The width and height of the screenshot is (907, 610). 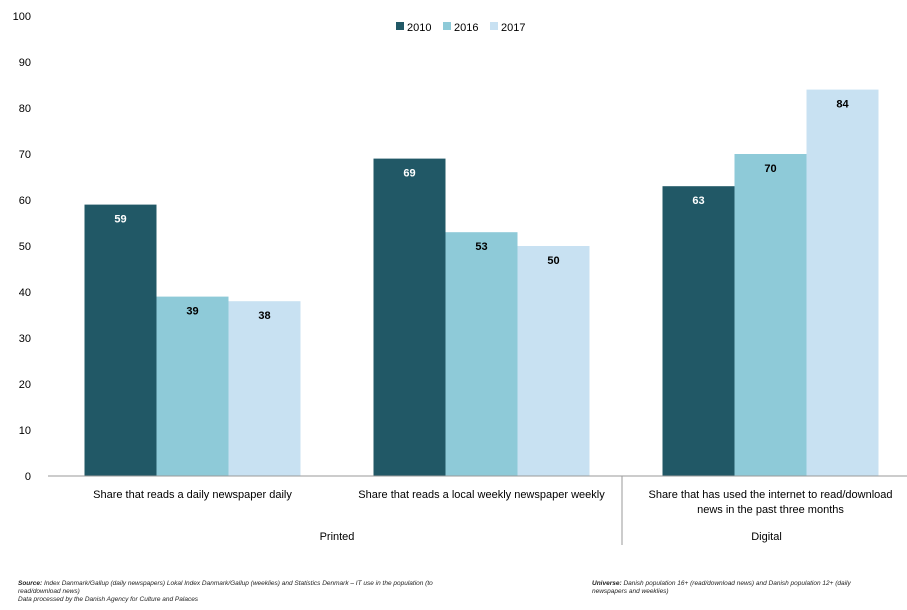 I want to click on category-label-3: news in the past three months, so click(x=770, y=510).